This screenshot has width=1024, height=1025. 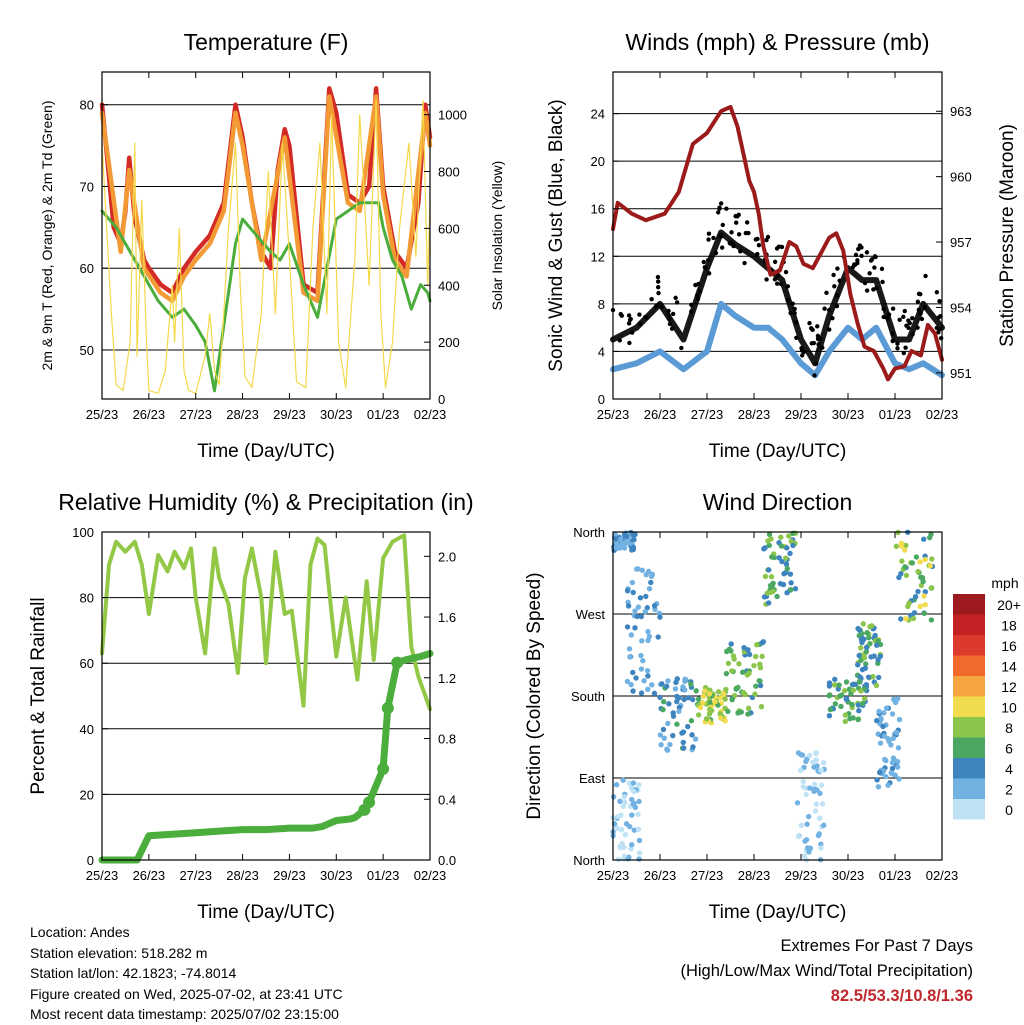 What do you see at coordinates (826, 971) in the screenshot?
I see `extremes-subtitle: (High/Low/Max Wind/Total Precipitation)` at bounding box center [826, 971].